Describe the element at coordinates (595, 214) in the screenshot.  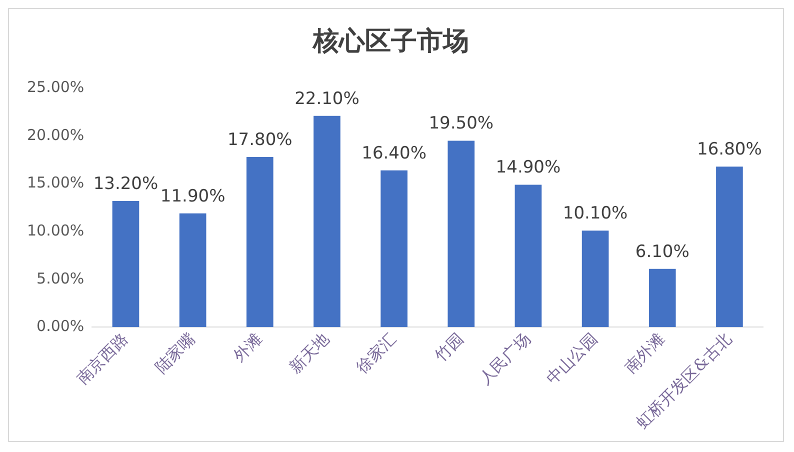
I see `data-label: 10.10%` at that location.